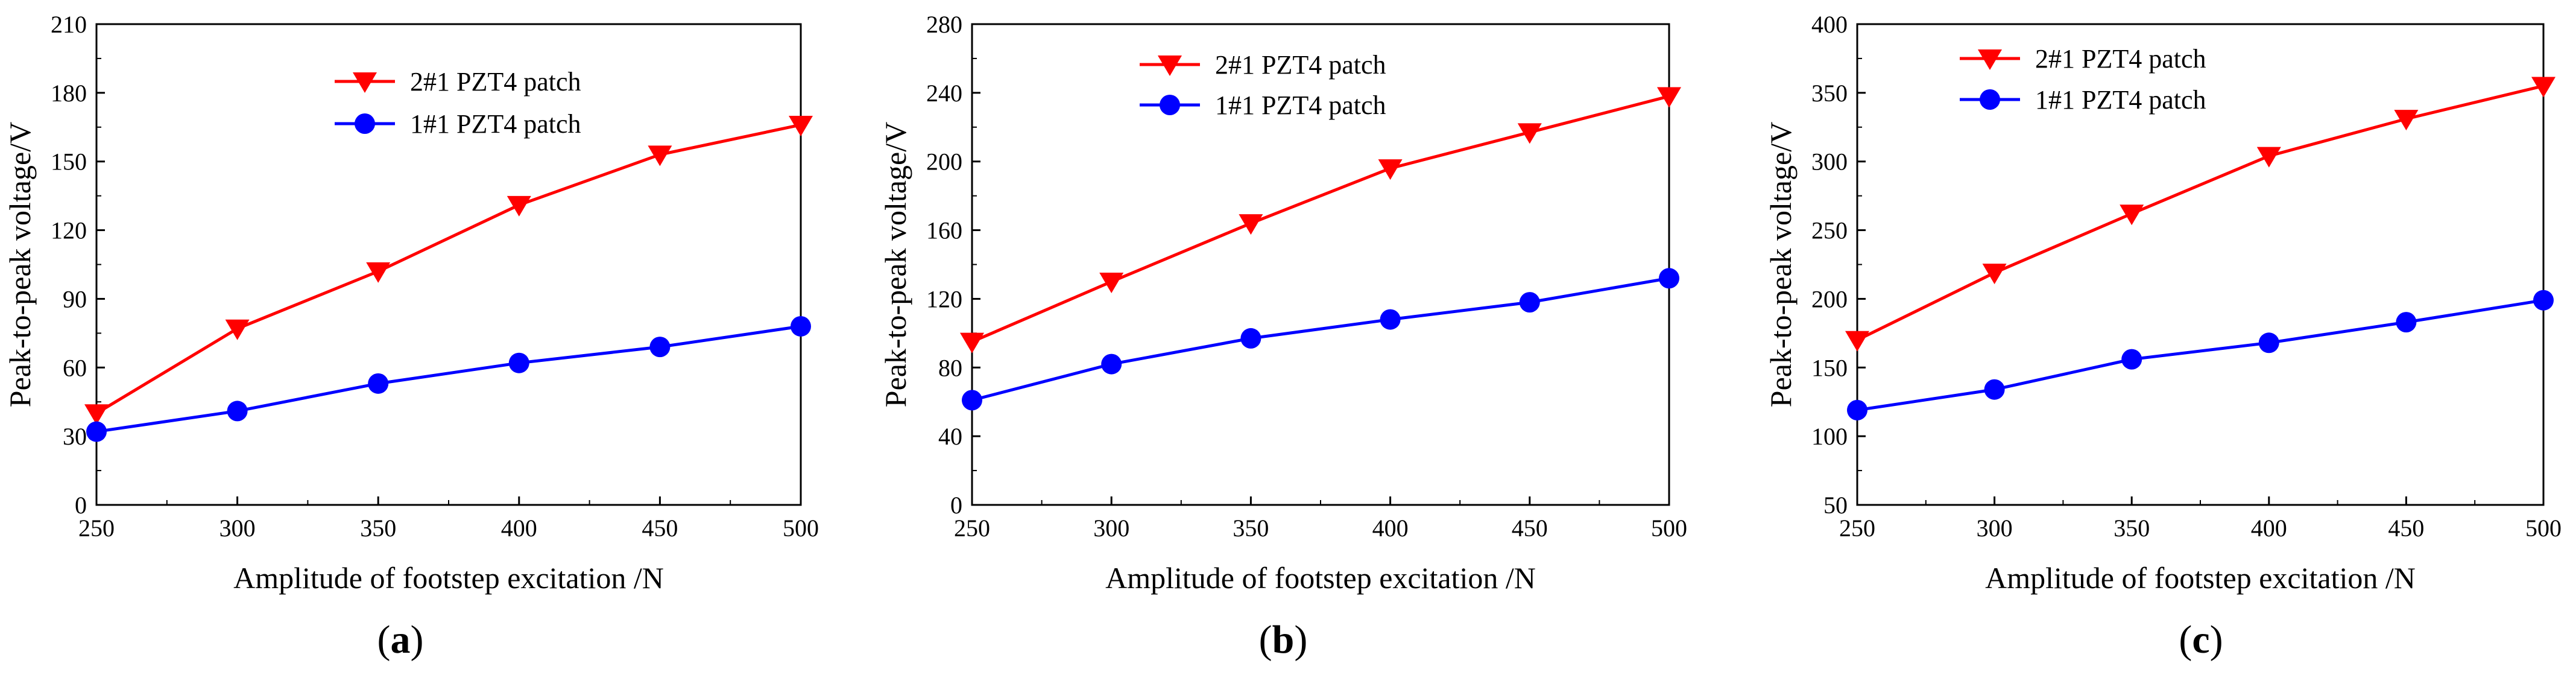 The height and width of the screenshot is (675, 2576). What do you see at coordinates (1829, 24) in the screenshot?
I see `y-tick-label: 400` at bounding box center [1829, 24].